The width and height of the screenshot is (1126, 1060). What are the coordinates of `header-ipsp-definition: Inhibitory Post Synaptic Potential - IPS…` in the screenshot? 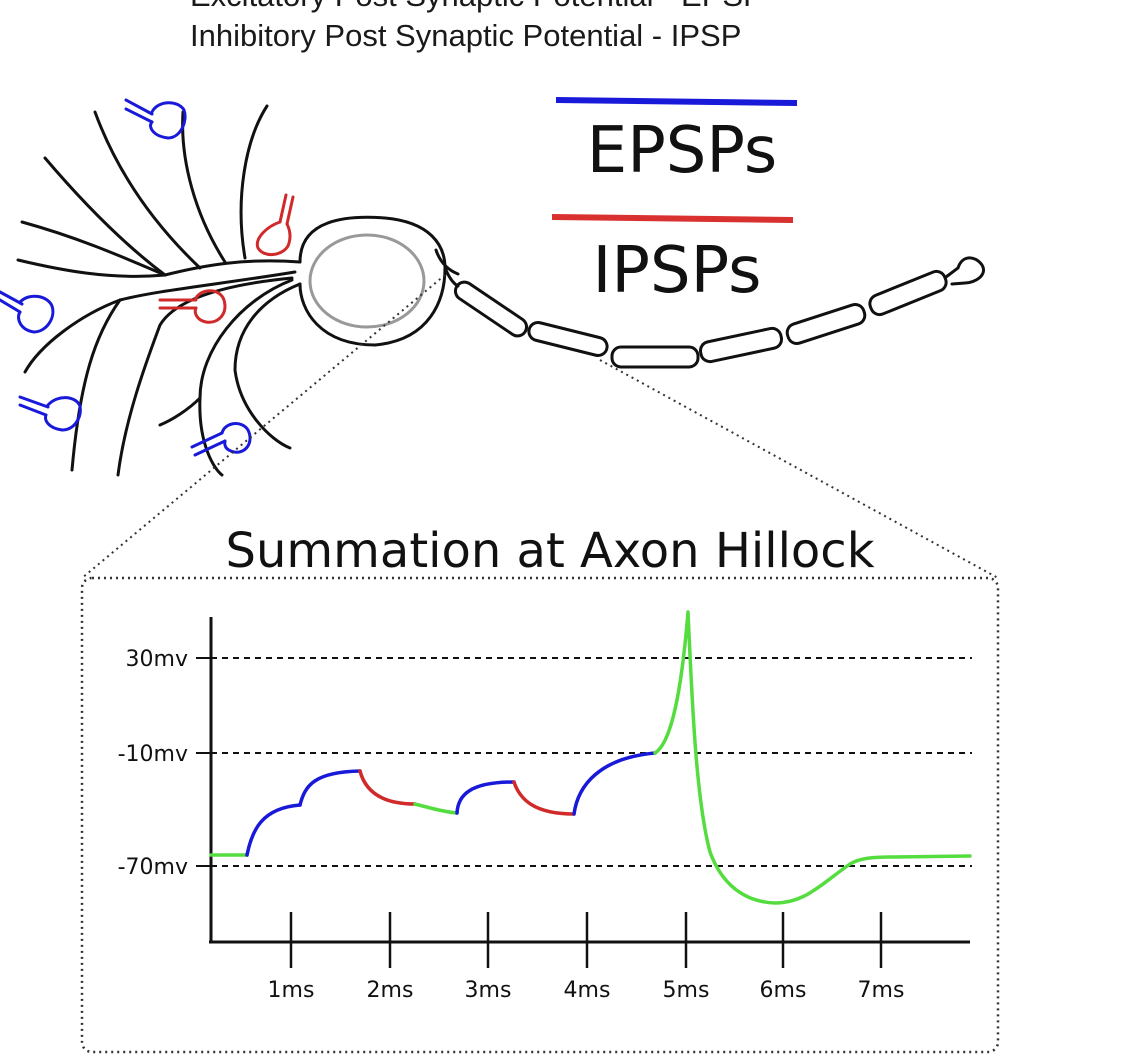 It's located at (466, 35).